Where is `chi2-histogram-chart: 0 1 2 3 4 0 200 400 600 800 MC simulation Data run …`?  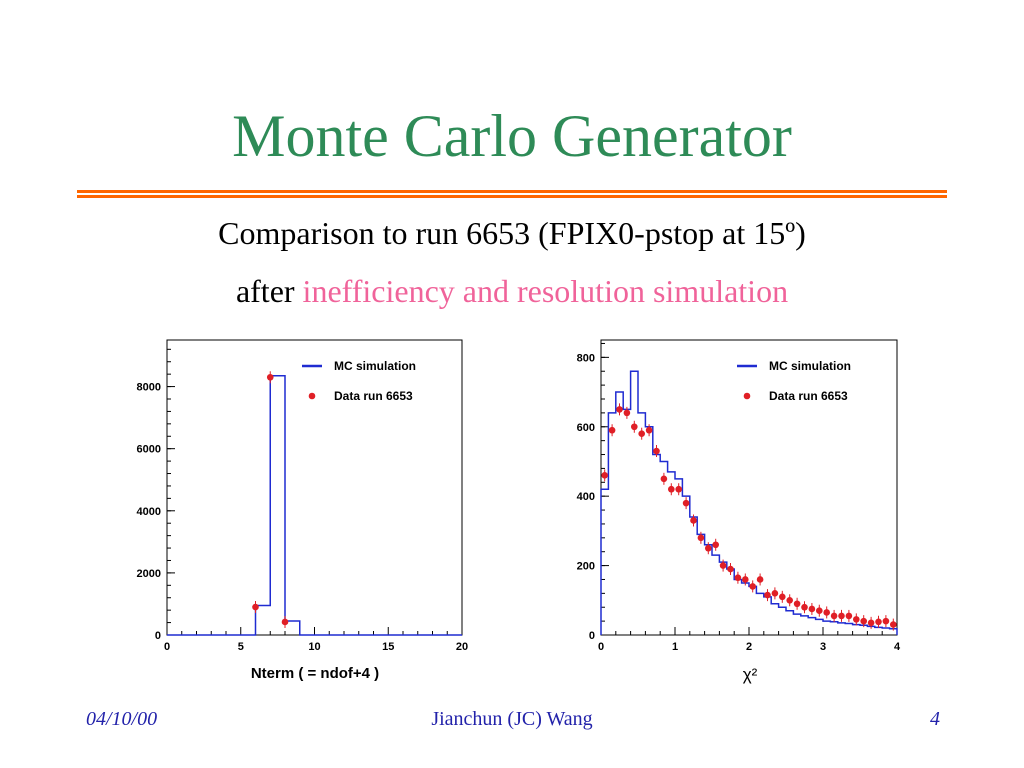
chi2-histogram-chart: 0 1 2 3 4 0 200 400 600 800 MC simulation Data run … is located at coordinates (739, 511).